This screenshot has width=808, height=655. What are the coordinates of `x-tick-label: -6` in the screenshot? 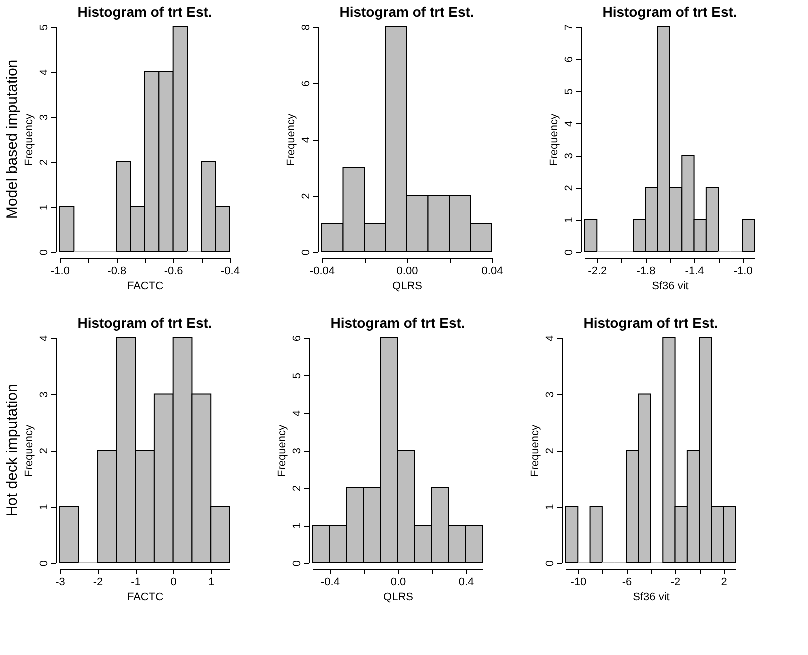 It's located at (627, 582).